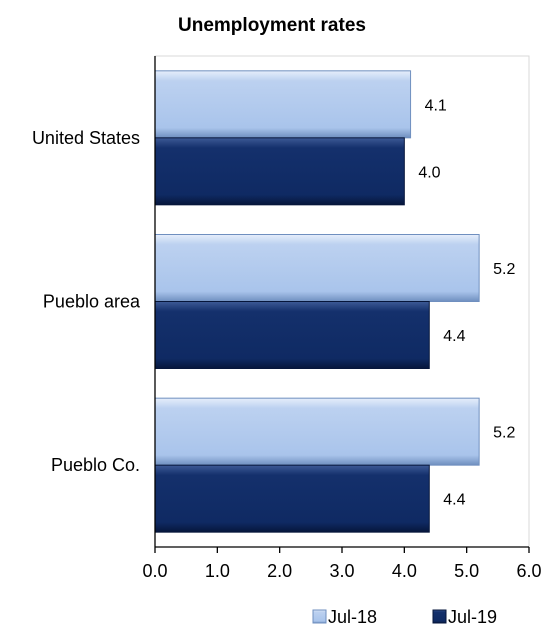 This screenshot has height=632, width=546. I want to click on x-tick-label: 3.0, so click(341, 571).